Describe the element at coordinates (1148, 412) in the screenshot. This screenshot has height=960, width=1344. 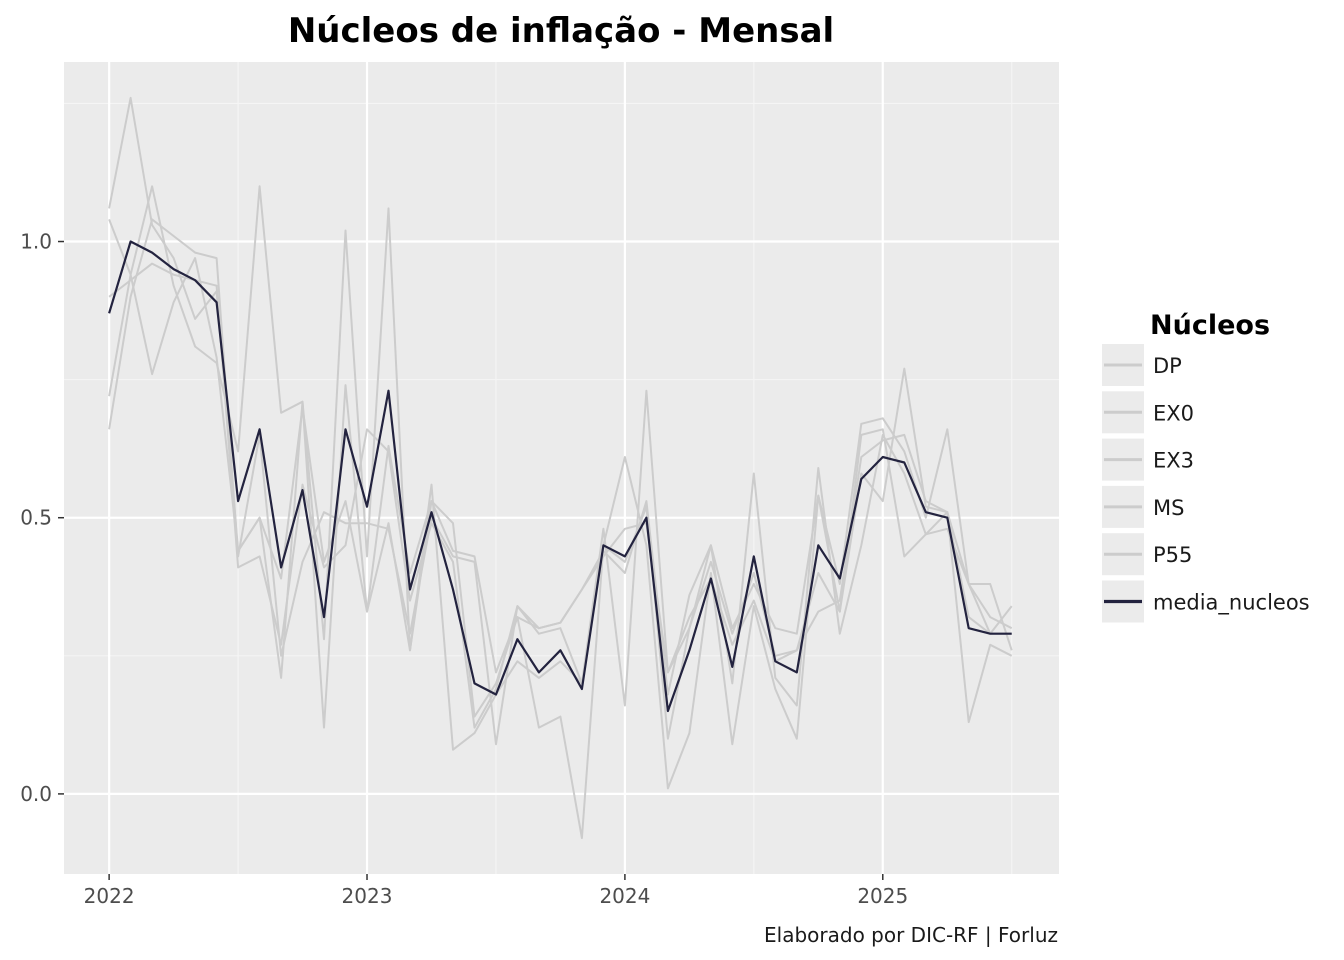
I see `legend-item-ex0: EX0` at that location.